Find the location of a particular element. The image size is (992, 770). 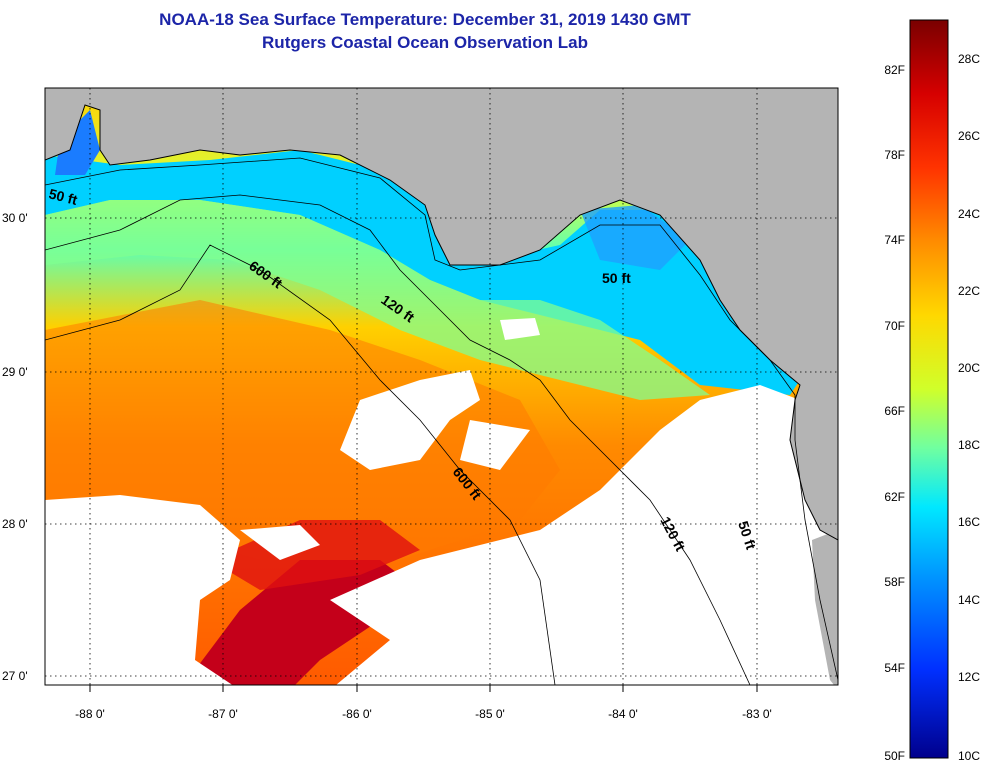

celsius-label: 26C is located at coordinates (969, 136).